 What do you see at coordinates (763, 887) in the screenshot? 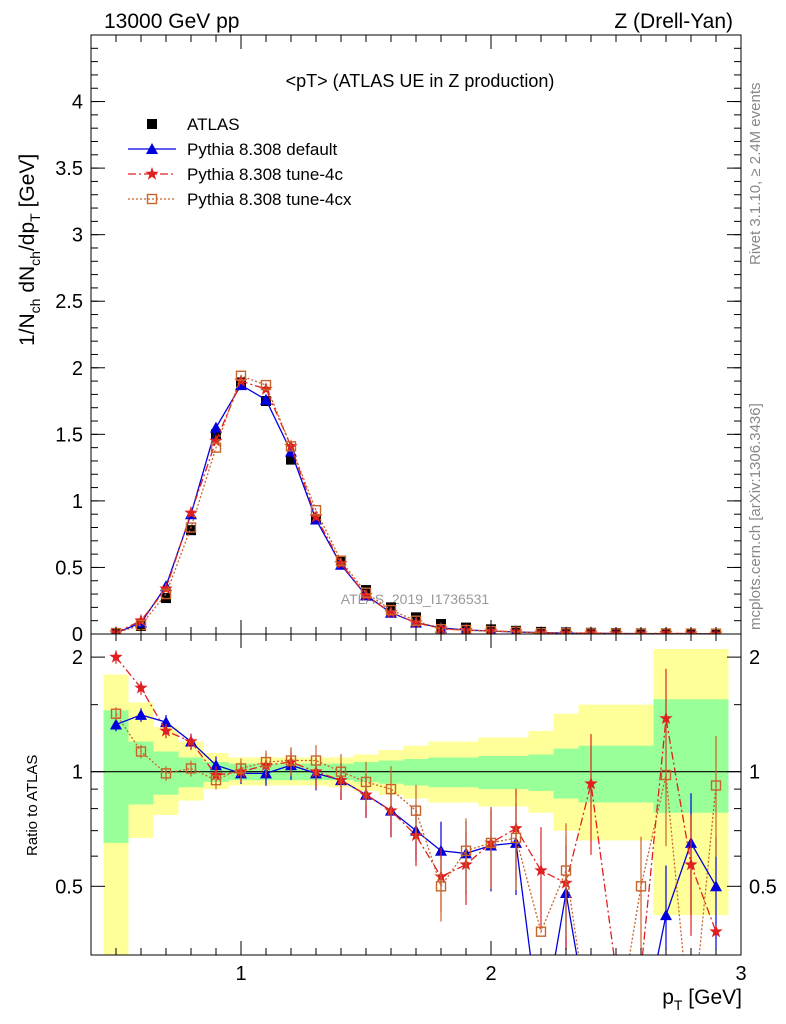
I see `ratio-y-tick-label-right: 0.5` at bounding box center [763, 887].